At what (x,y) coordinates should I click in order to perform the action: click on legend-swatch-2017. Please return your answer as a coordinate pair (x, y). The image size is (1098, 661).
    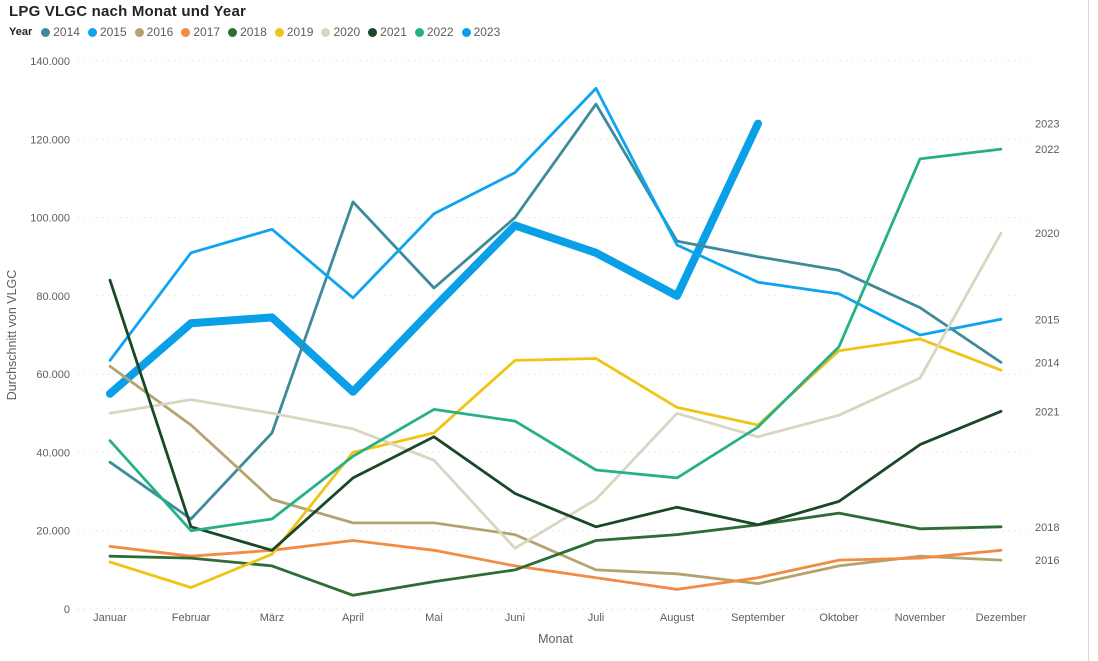
    Looking at the image, I should click on (186, 32).